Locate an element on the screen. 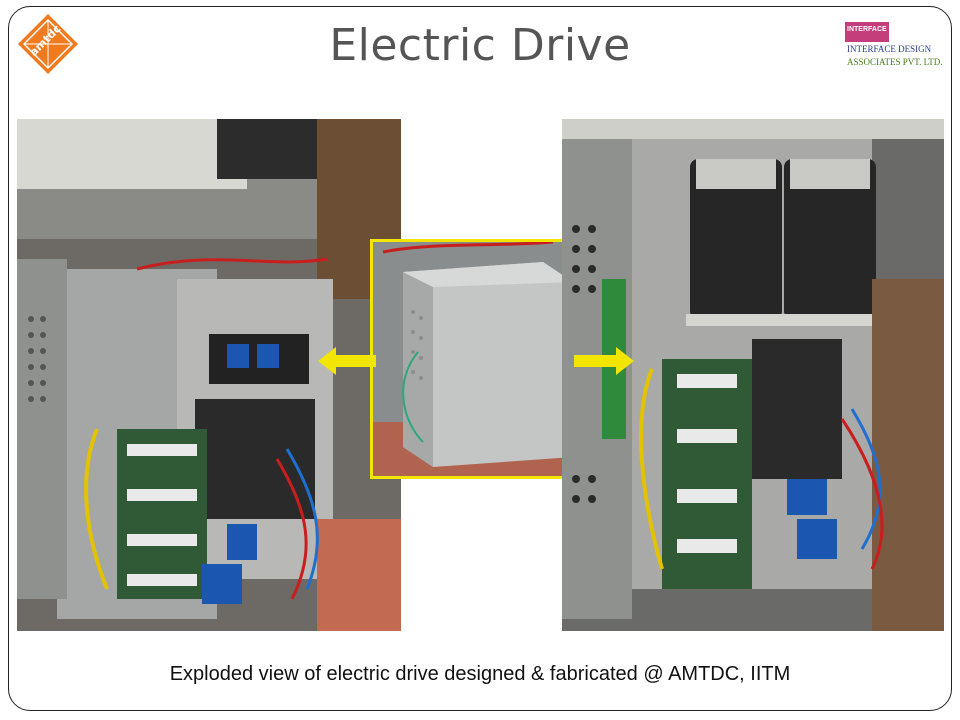  interface-badge: INTERFACE is located at coordinates (867, 32).